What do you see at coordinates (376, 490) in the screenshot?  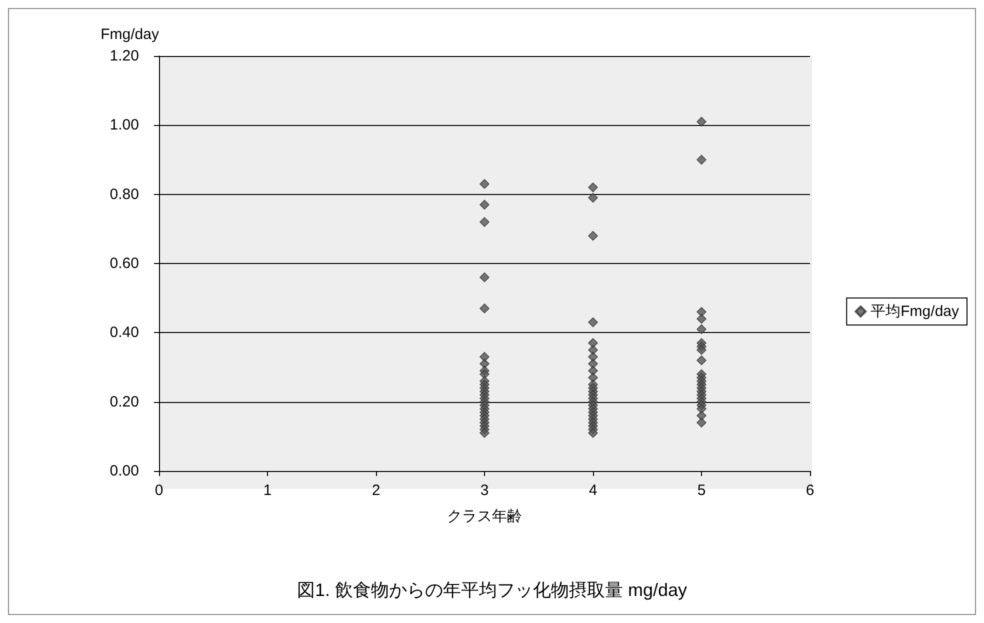 I see `x-tick-label: 2` at bounding box center [376, 490].